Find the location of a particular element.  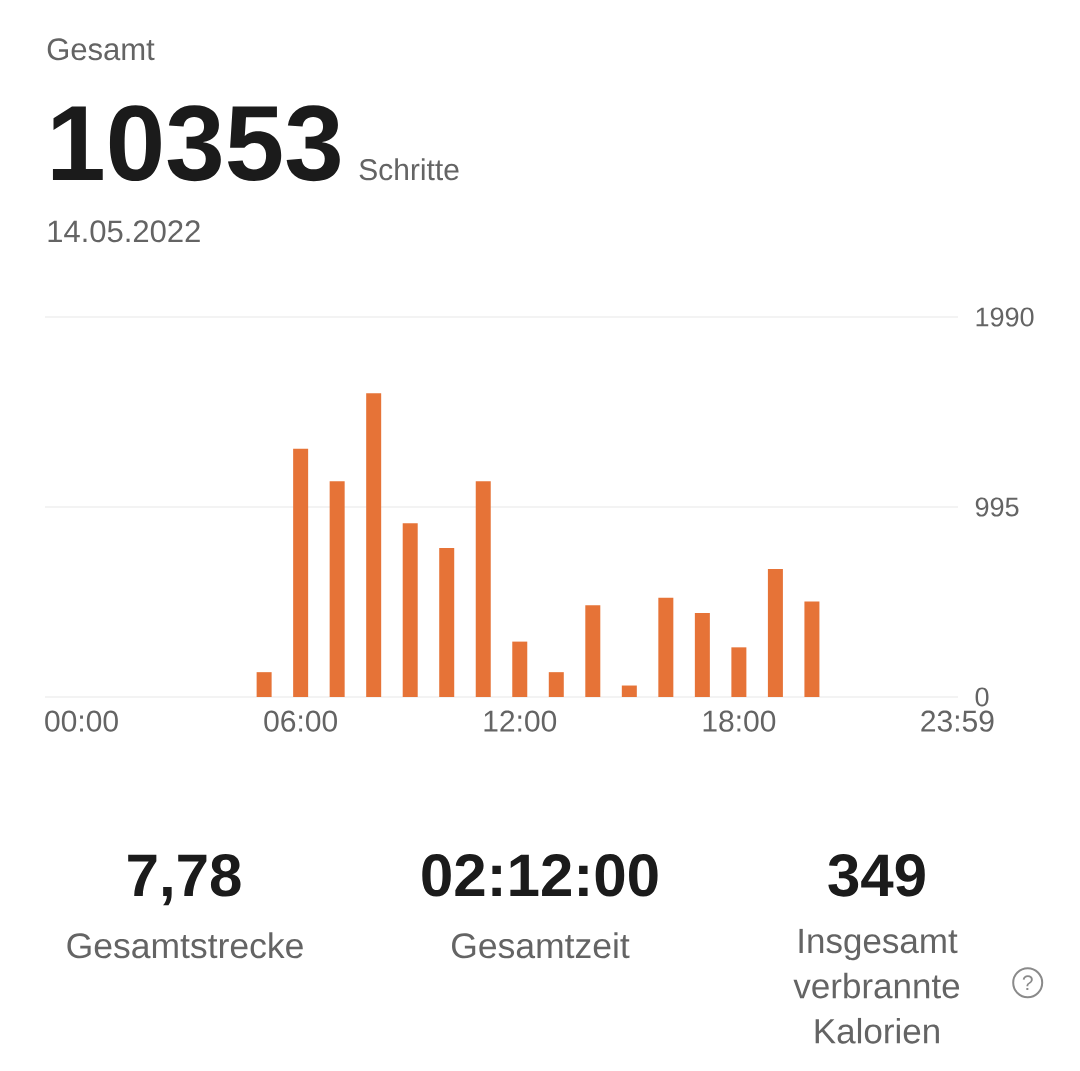

chart-title: Gesamt is located at coordinates (101, 49).